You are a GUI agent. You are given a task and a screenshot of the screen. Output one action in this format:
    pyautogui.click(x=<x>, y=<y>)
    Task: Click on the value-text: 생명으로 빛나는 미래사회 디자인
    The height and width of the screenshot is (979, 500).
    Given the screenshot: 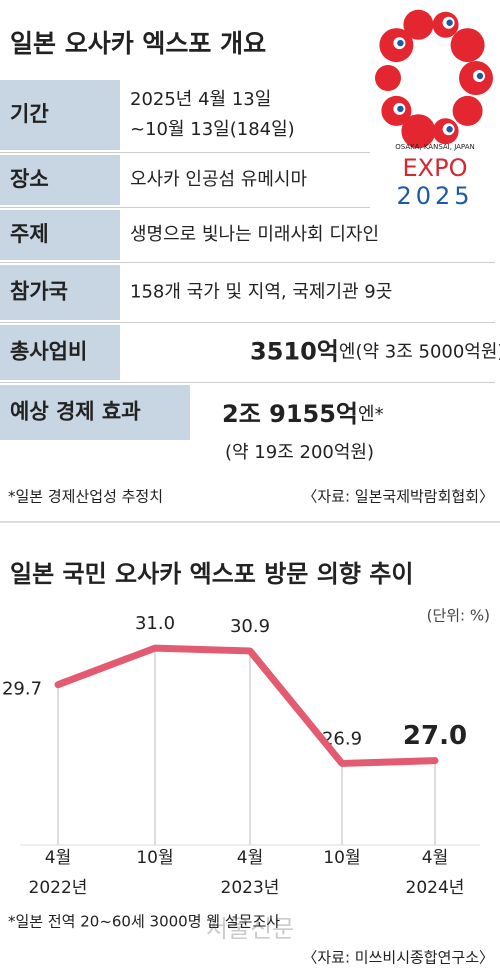 What is the action you would take?
    pyautogui.click(x=254, y=234)
    